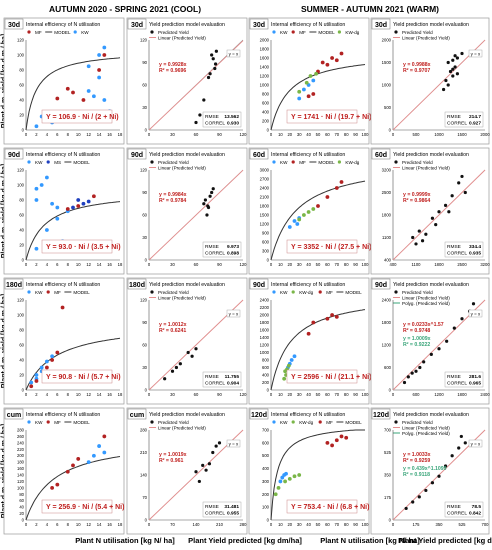 Image resolution: width=492 pixels, height=550 pixels. Describe the element at coordinates (21, 487) in the screenshot. I see `y-tick-label: 100` at that location.